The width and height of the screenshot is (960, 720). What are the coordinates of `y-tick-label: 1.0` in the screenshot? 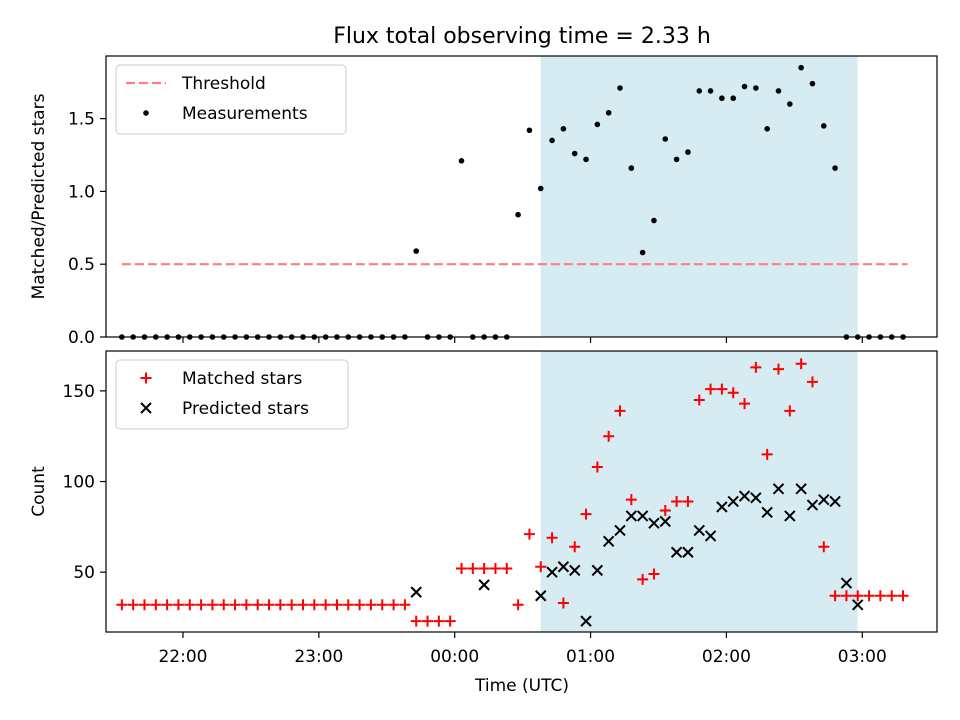 It's located at (81, 192).